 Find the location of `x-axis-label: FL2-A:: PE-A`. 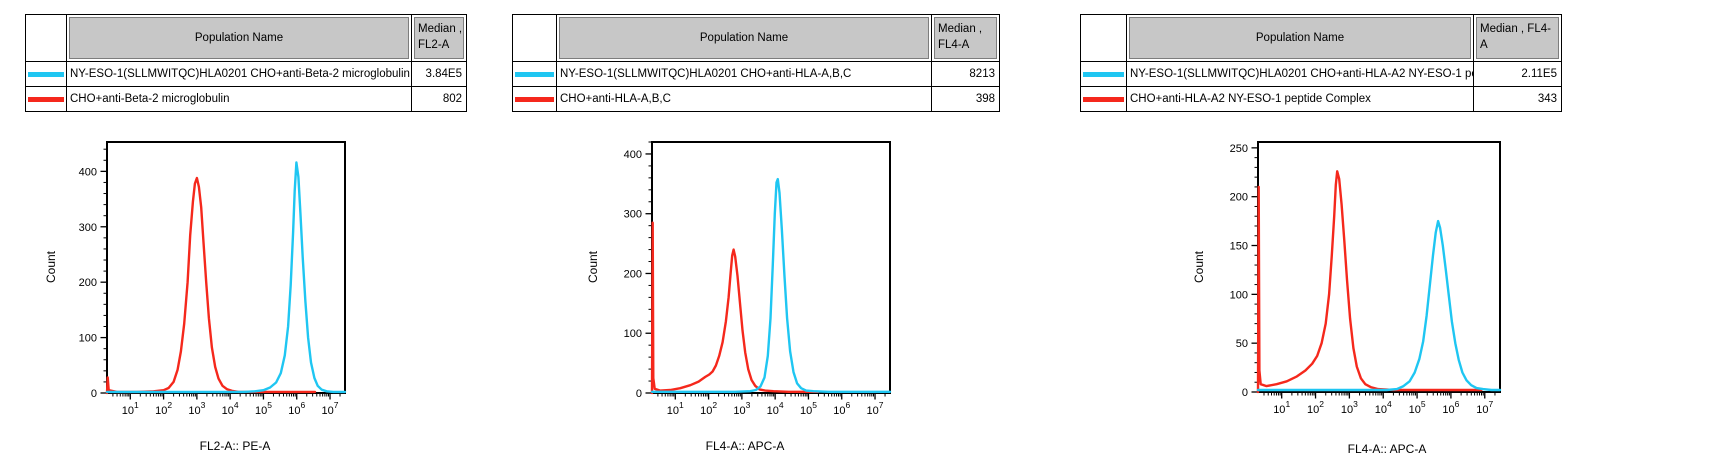

x-axis-label: FL2-A:: PE-A is located at coordinates (235, 446).